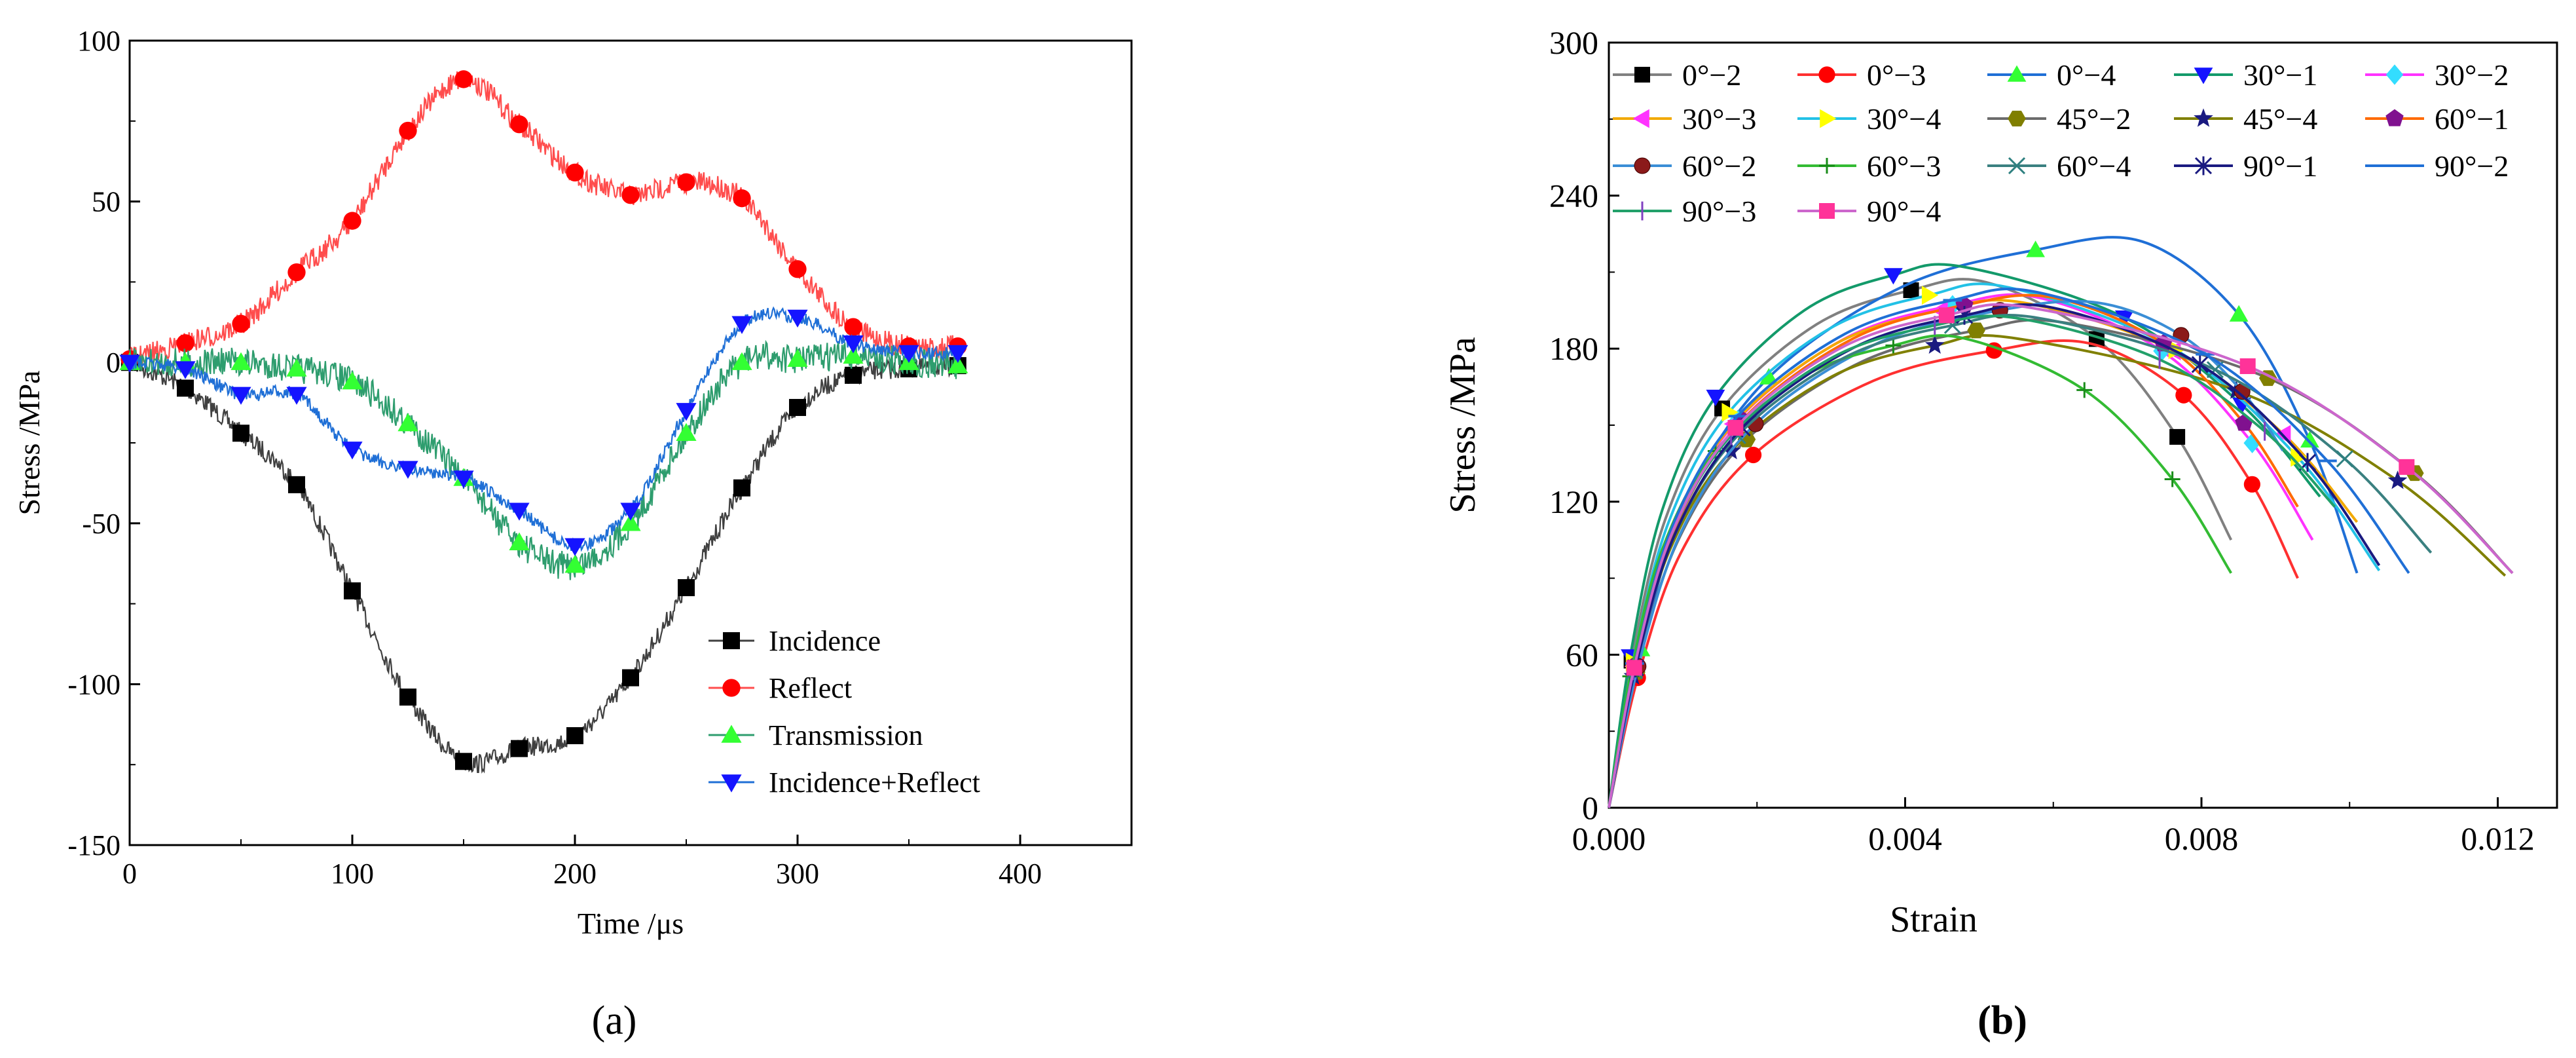  I want to click on legend-item: 0°−4, so click(2051, 75).